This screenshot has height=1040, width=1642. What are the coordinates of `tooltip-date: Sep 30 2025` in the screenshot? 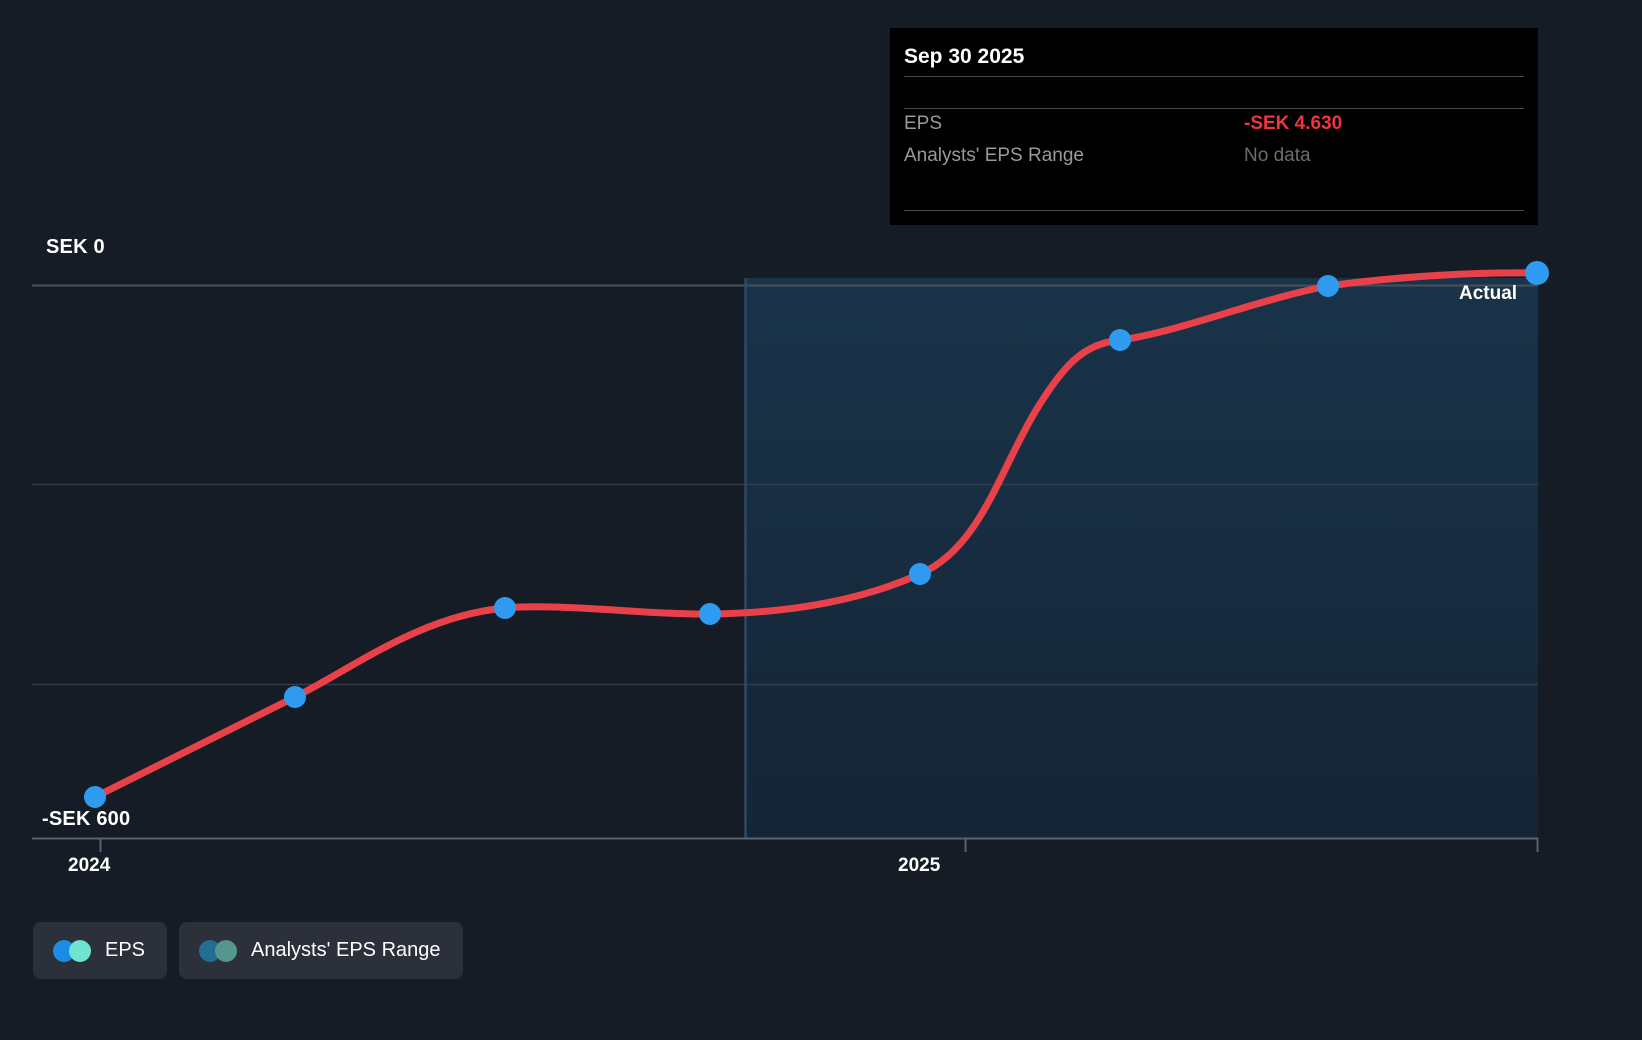 It's located at (964, 56).